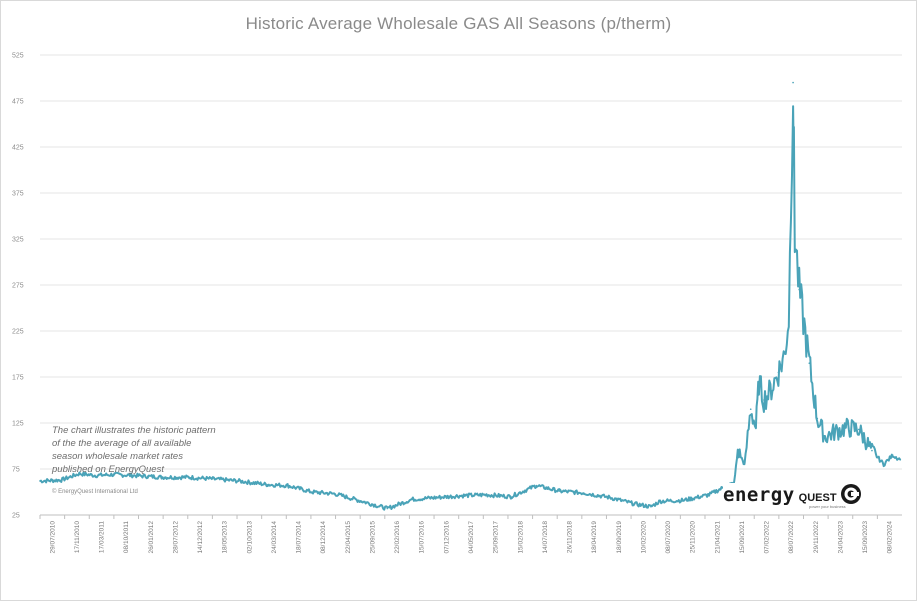 This screenshot has width=917, height=601. I want to click on y-tick-label: 375, so click(18, 194).